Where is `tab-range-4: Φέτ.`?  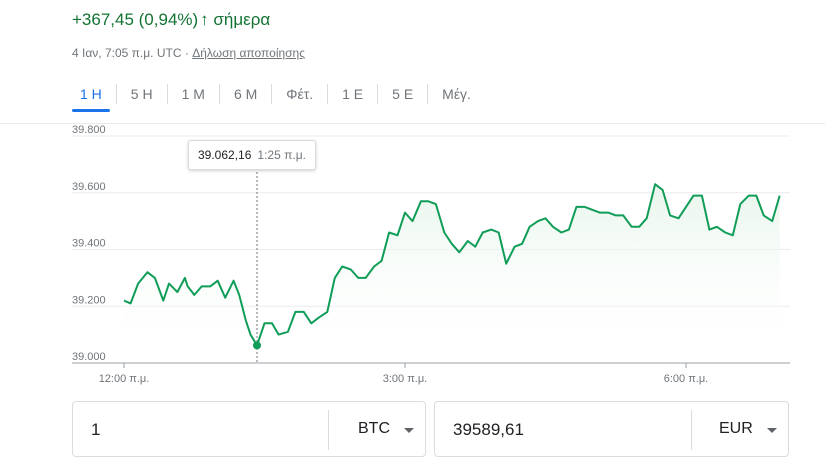
tab-range-4: Φέτ. is located at coordinates (299, 94).